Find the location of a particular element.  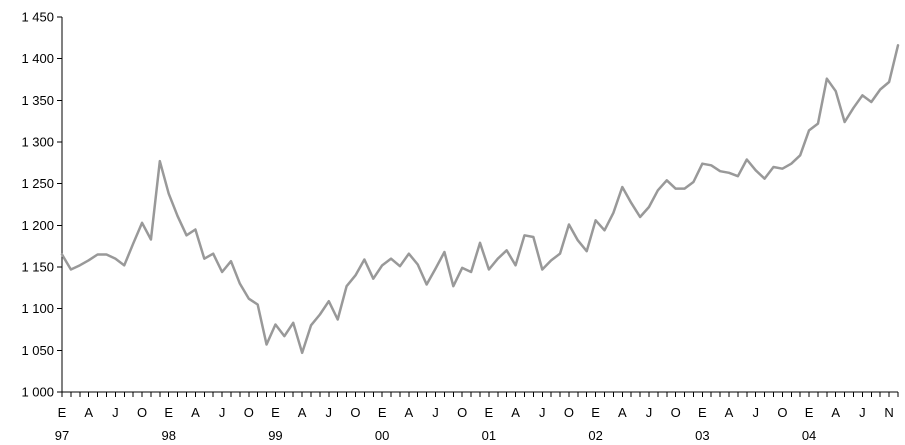

y-tick-label: 1 350 is located at coordinates (37, 100).